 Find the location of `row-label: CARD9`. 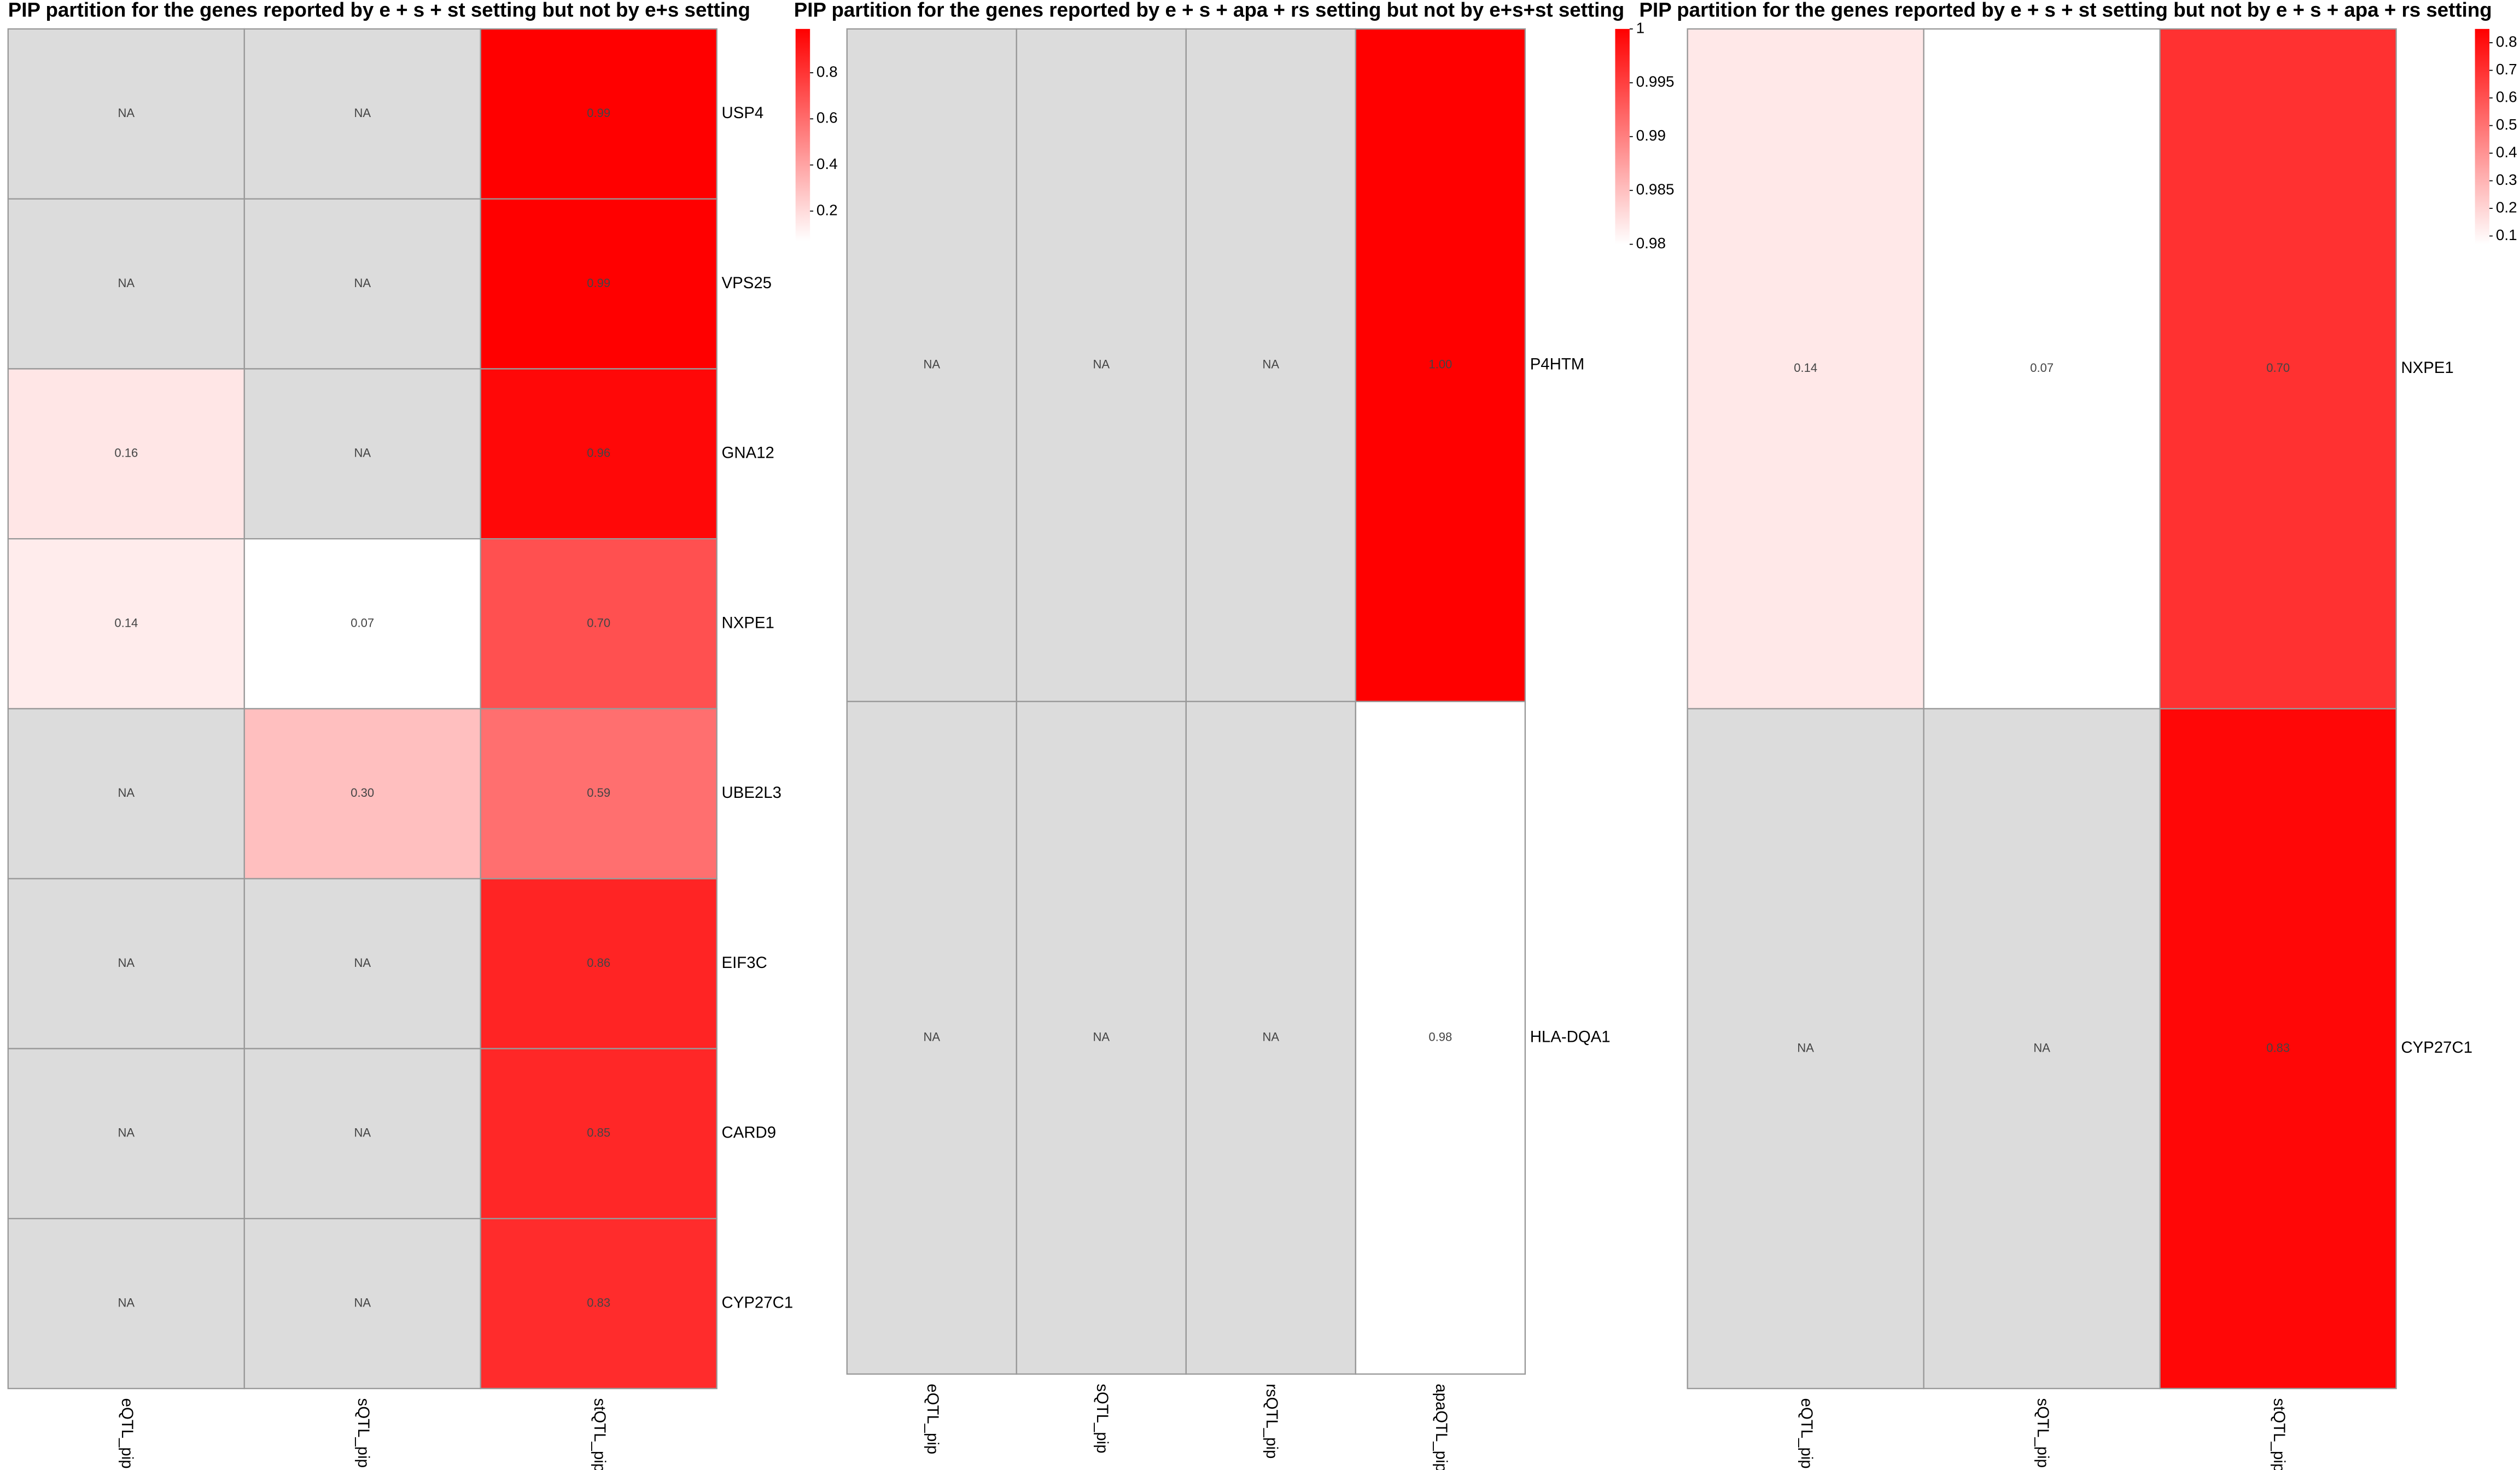

row-label: CARD9 is located at coordinates (749, 1133).